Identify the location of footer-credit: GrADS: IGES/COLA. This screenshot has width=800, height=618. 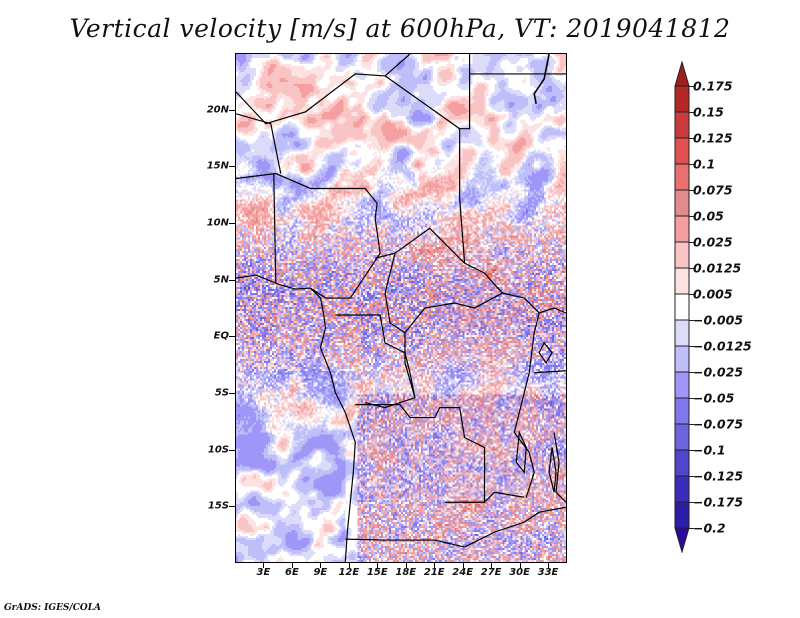
(53, 608).